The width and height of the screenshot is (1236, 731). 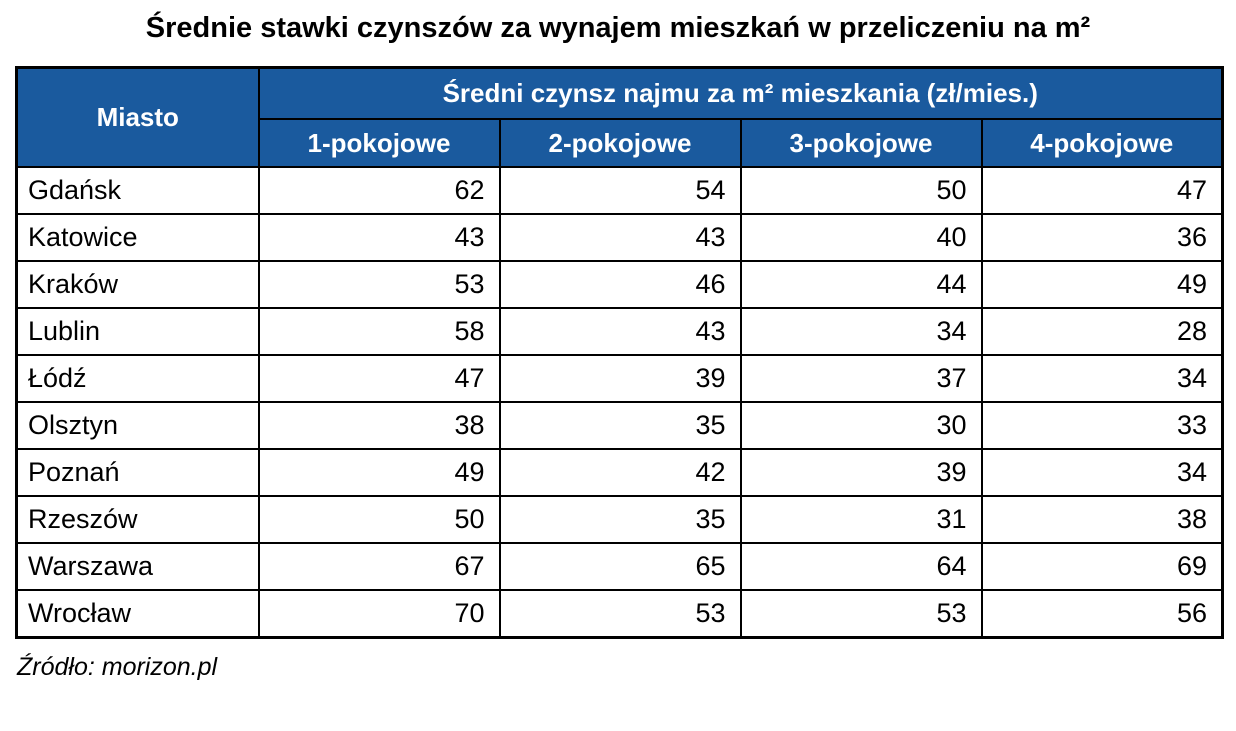 What do you see at coordinates (861, 520) in the screenshot?
I see `value-cell: 31` at bounding box center [861, 520].